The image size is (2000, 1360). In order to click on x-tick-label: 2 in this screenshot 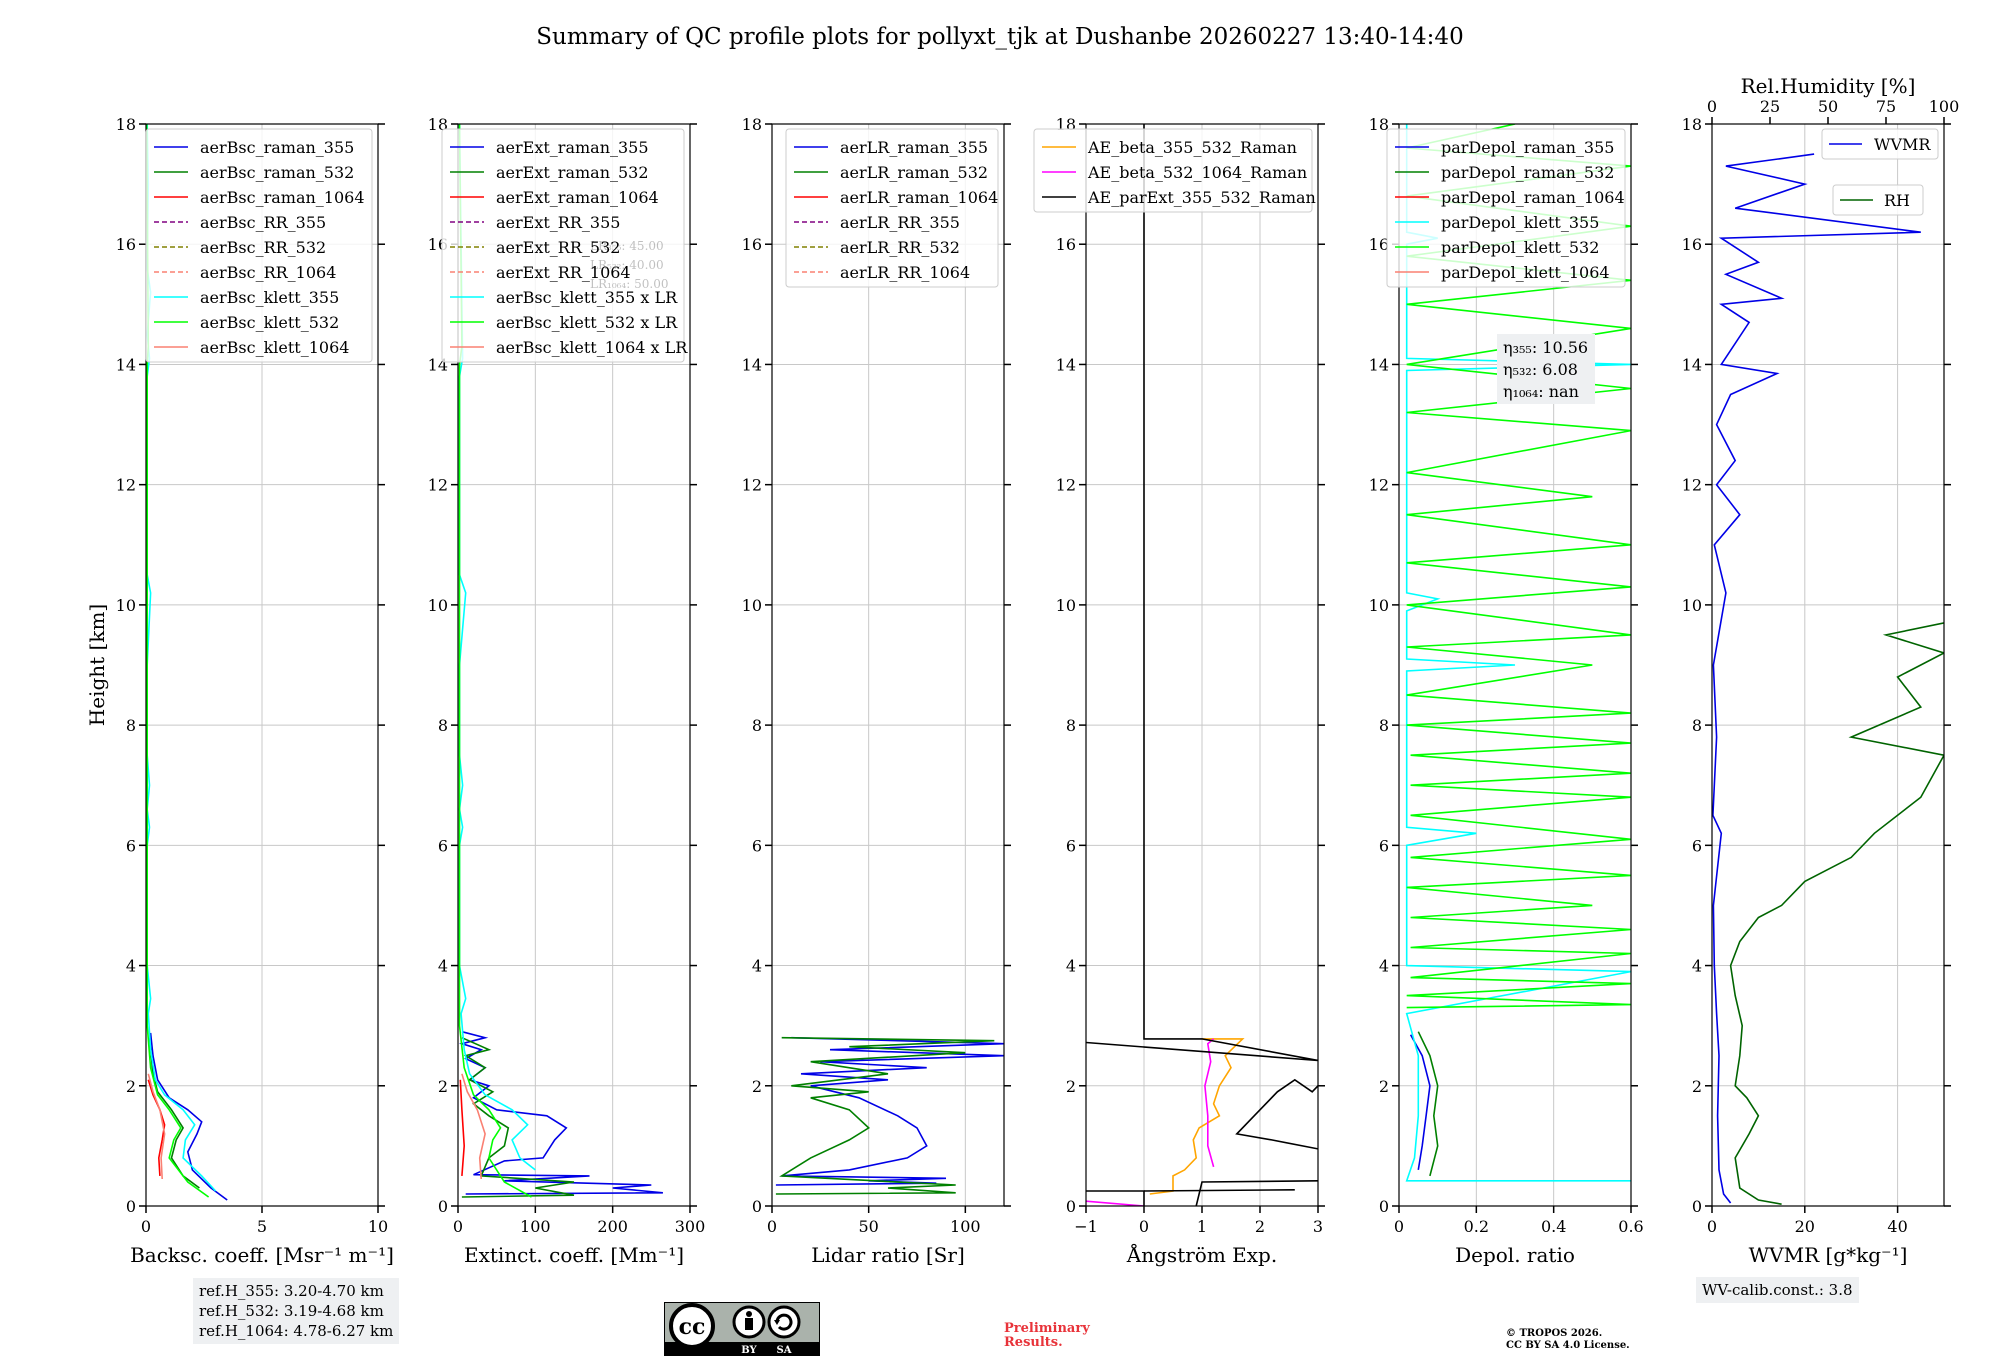, I will do `click(1260, 1226)`.